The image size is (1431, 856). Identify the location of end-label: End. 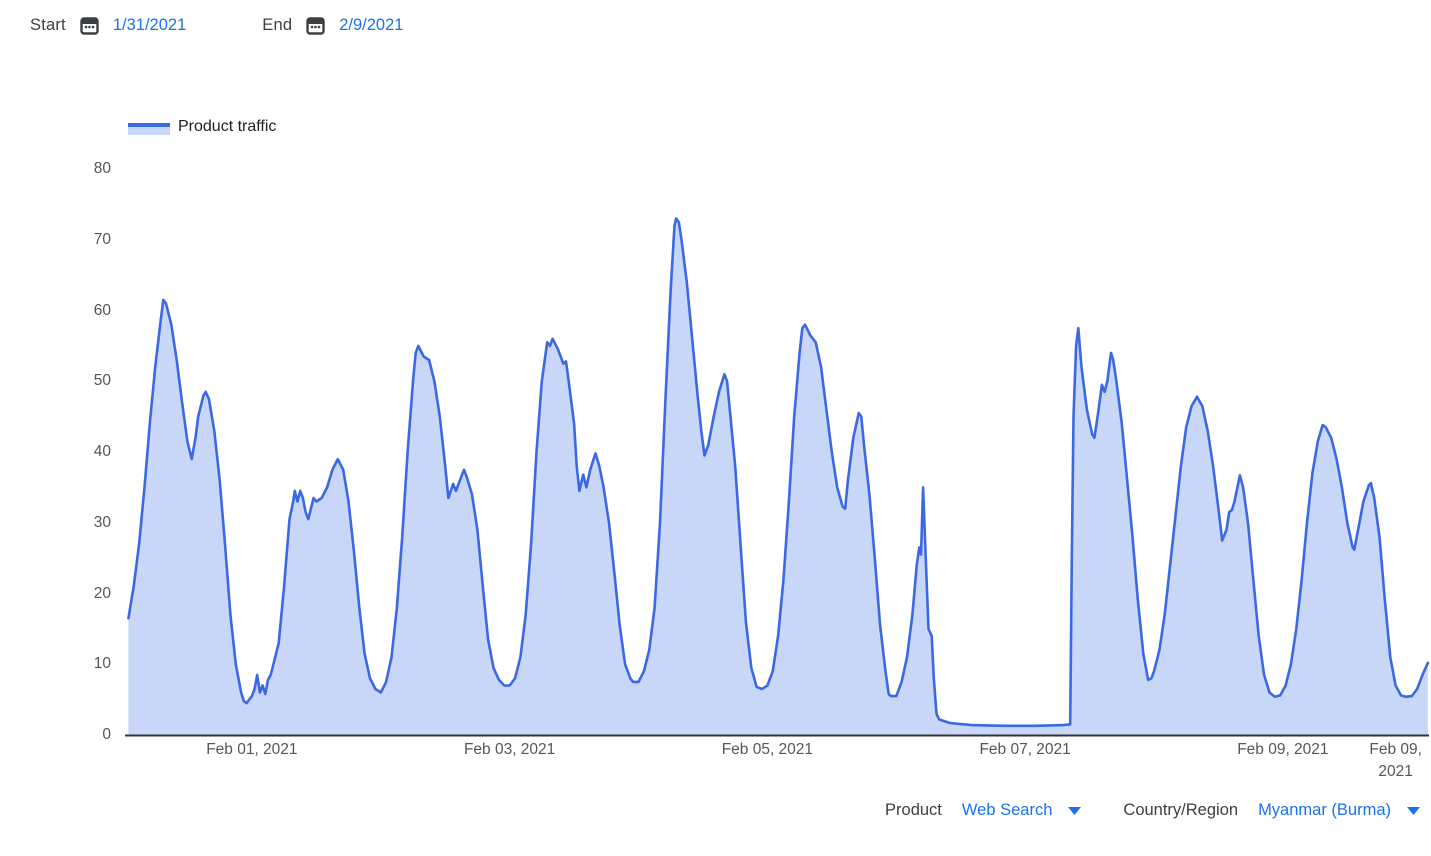
(277, 25).